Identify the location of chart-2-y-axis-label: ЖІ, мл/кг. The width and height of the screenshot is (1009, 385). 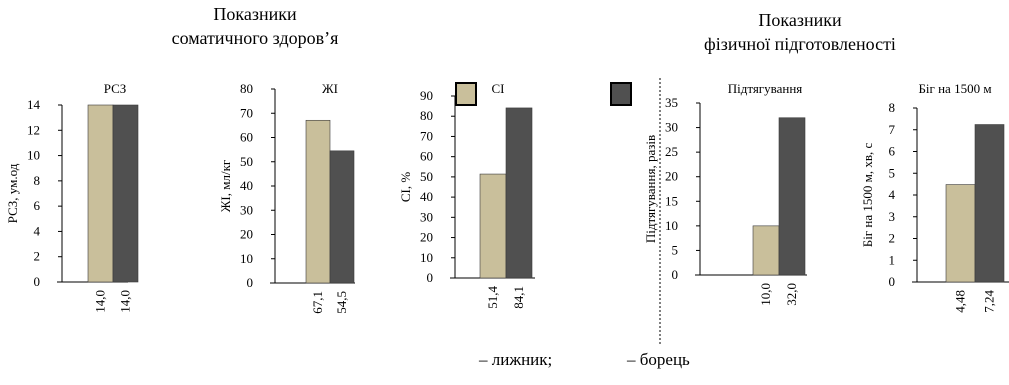
(225, 186).